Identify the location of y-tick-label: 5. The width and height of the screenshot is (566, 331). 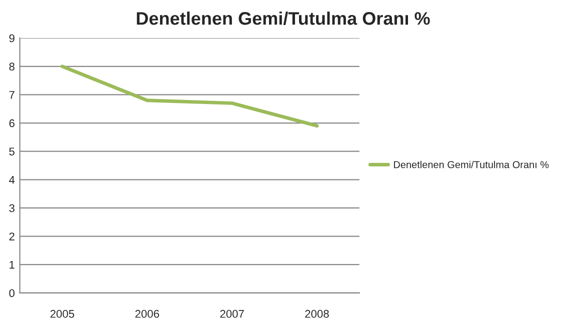
(11, 152).